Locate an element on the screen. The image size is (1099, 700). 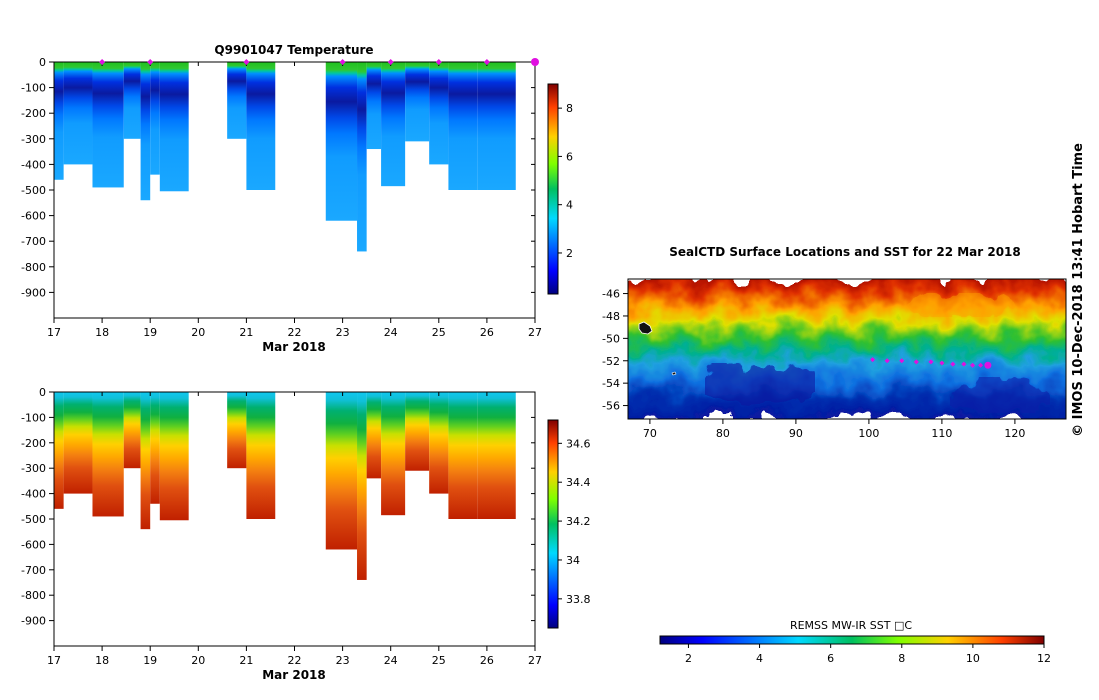
colorbar-tick-label: 2 is located at coordinates (569, 253).